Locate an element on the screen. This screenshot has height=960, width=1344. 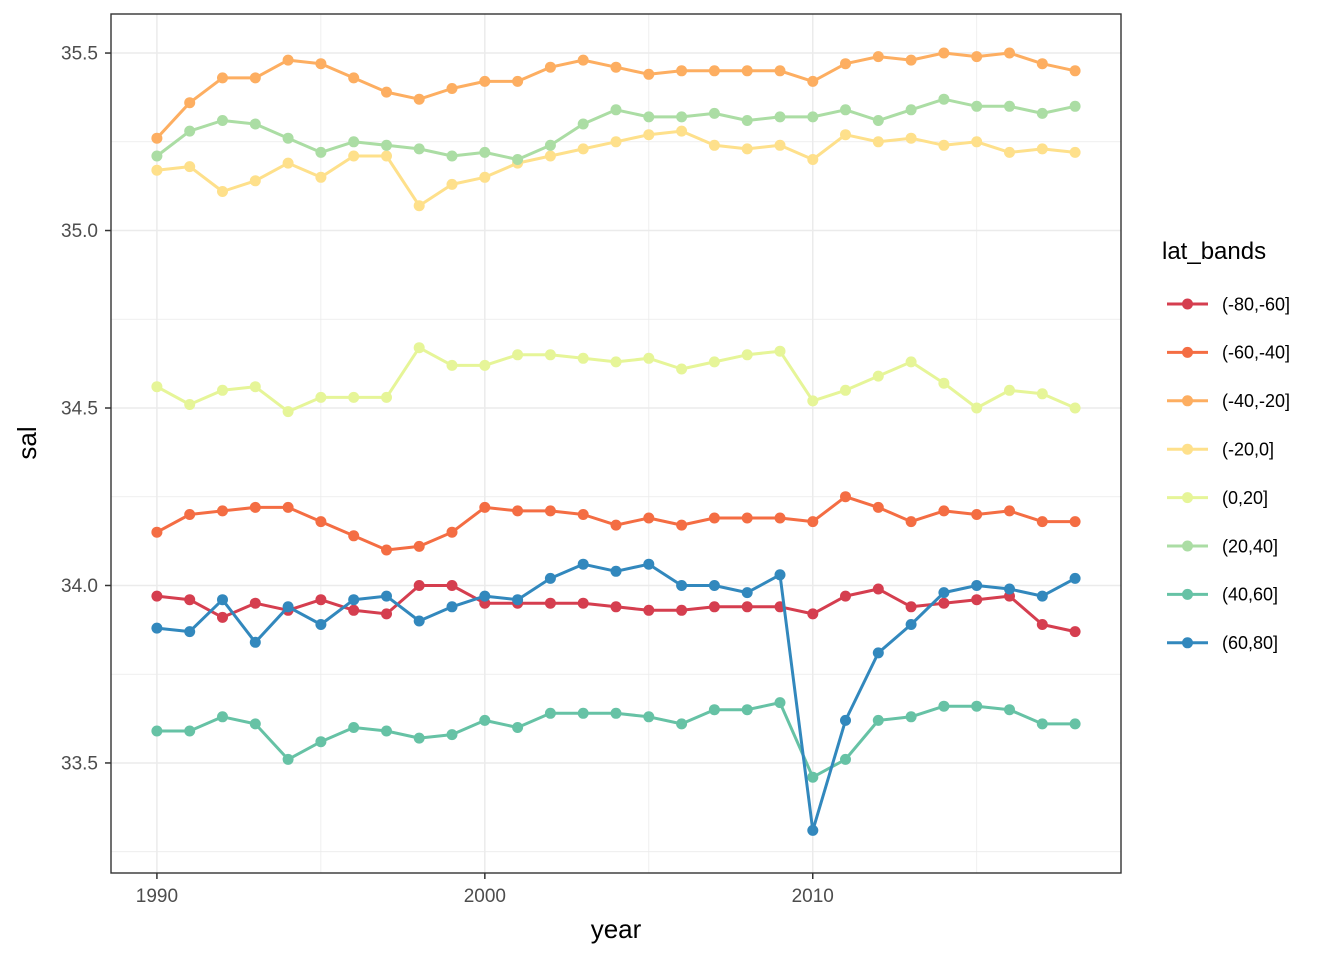
y-tick-label: 34.0 is located at coordinates (79, 586).